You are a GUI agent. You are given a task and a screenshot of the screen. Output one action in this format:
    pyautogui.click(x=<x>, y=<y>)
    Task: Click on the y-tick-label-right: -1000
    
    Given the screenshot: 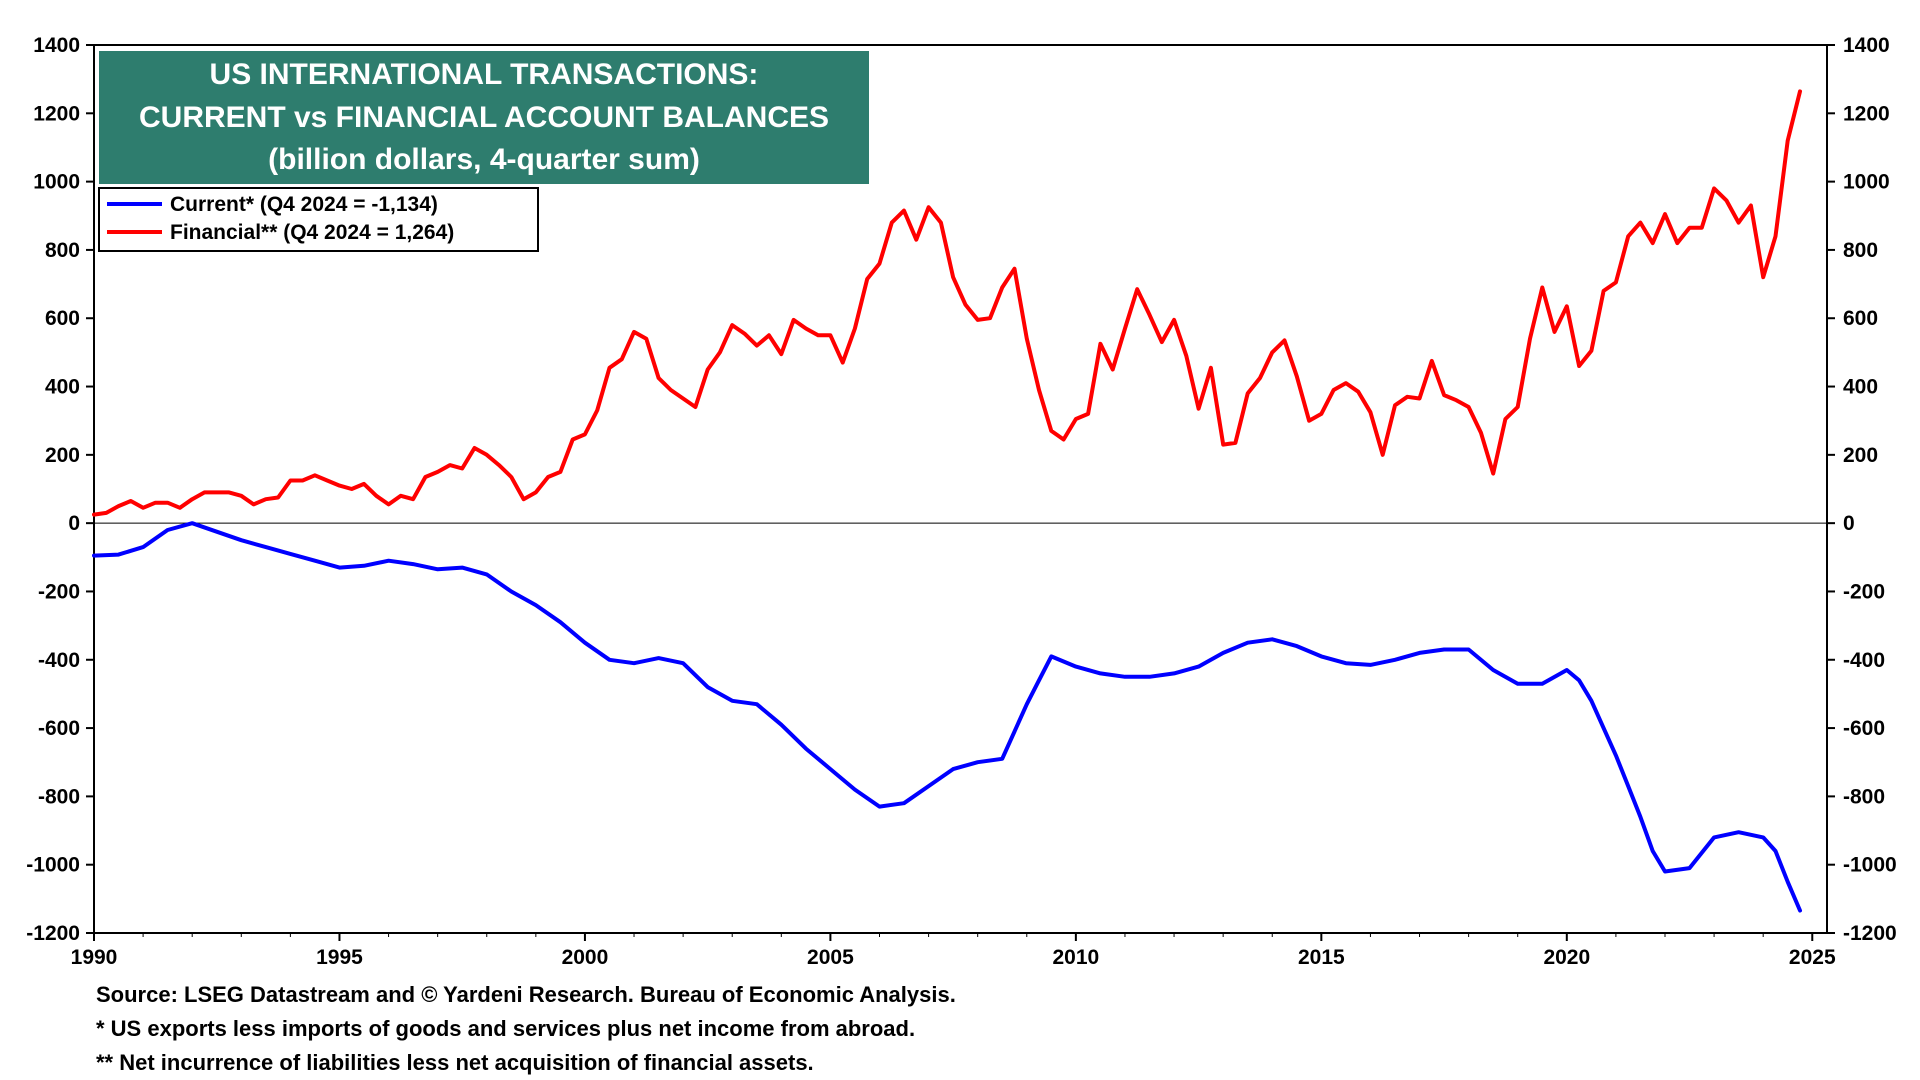 What is the action you would take?
    pyautogui.click(x=1870, y=865)
    